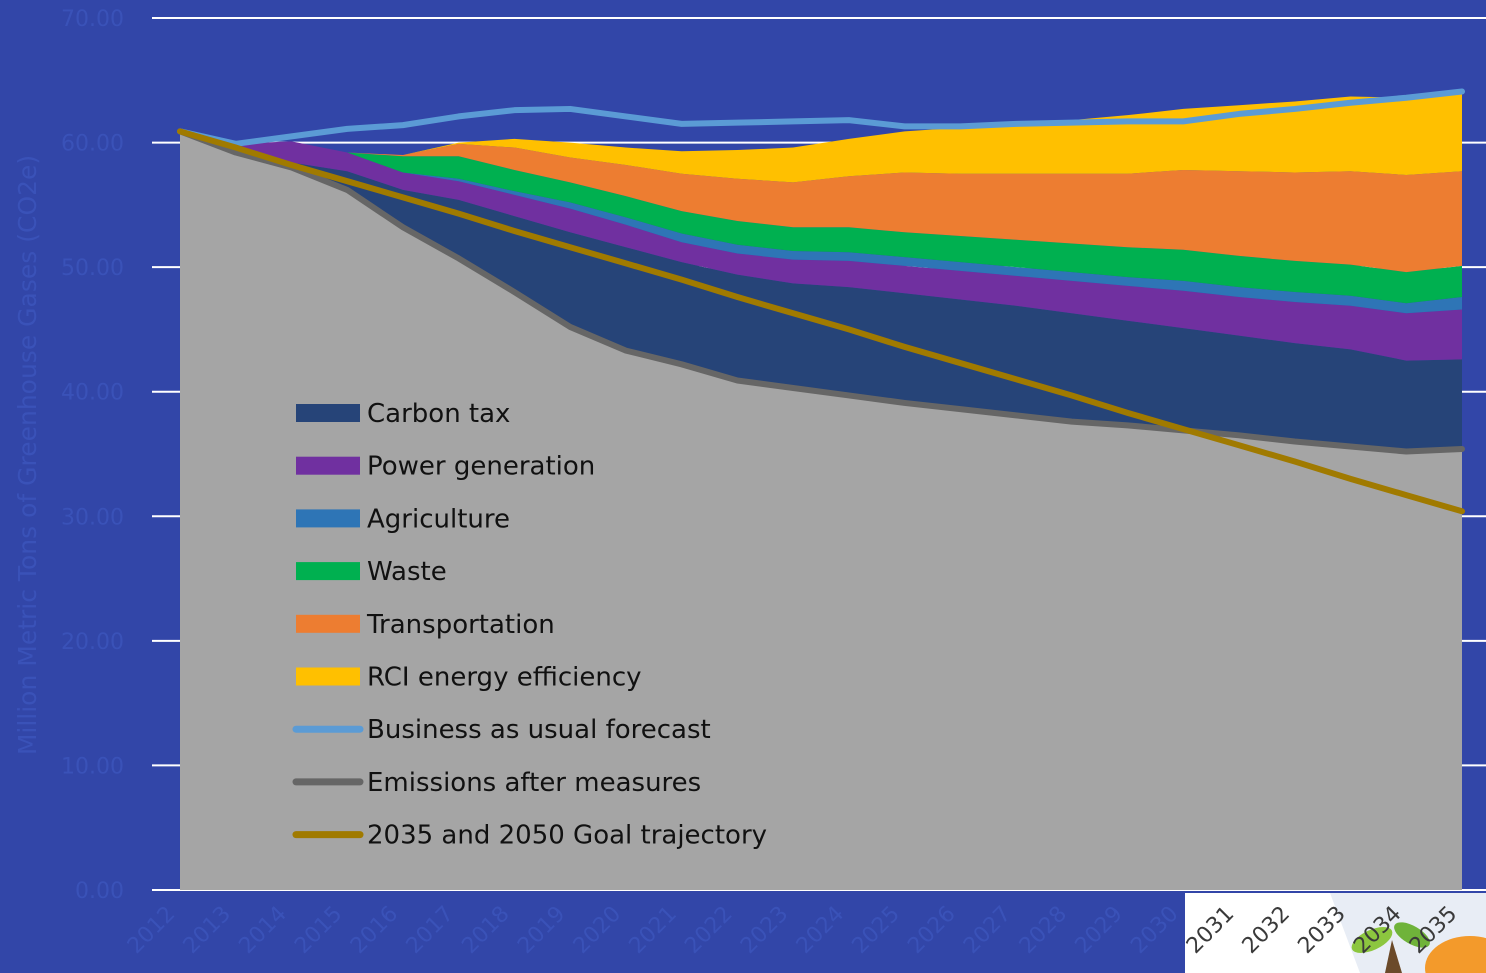 This screenshot has width=1486, height=973. I want to click on legend-label: Business as usual forecast, so click(539, 730).